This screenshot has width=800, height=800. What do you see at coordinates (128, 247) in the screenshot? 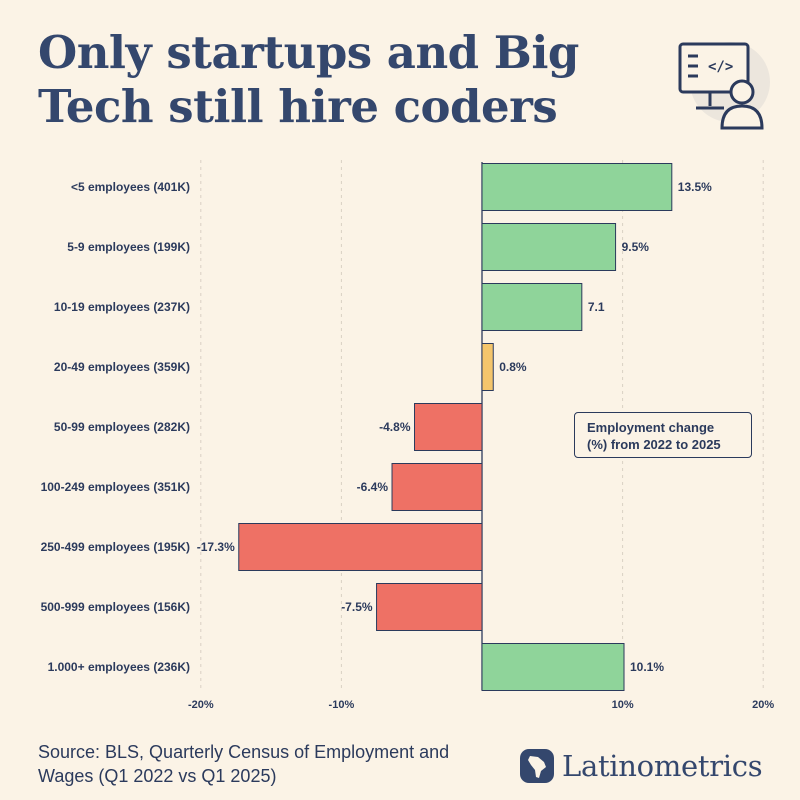
I see `category-label: 5-9 employees (199K)` at bounding box center [128, 247].